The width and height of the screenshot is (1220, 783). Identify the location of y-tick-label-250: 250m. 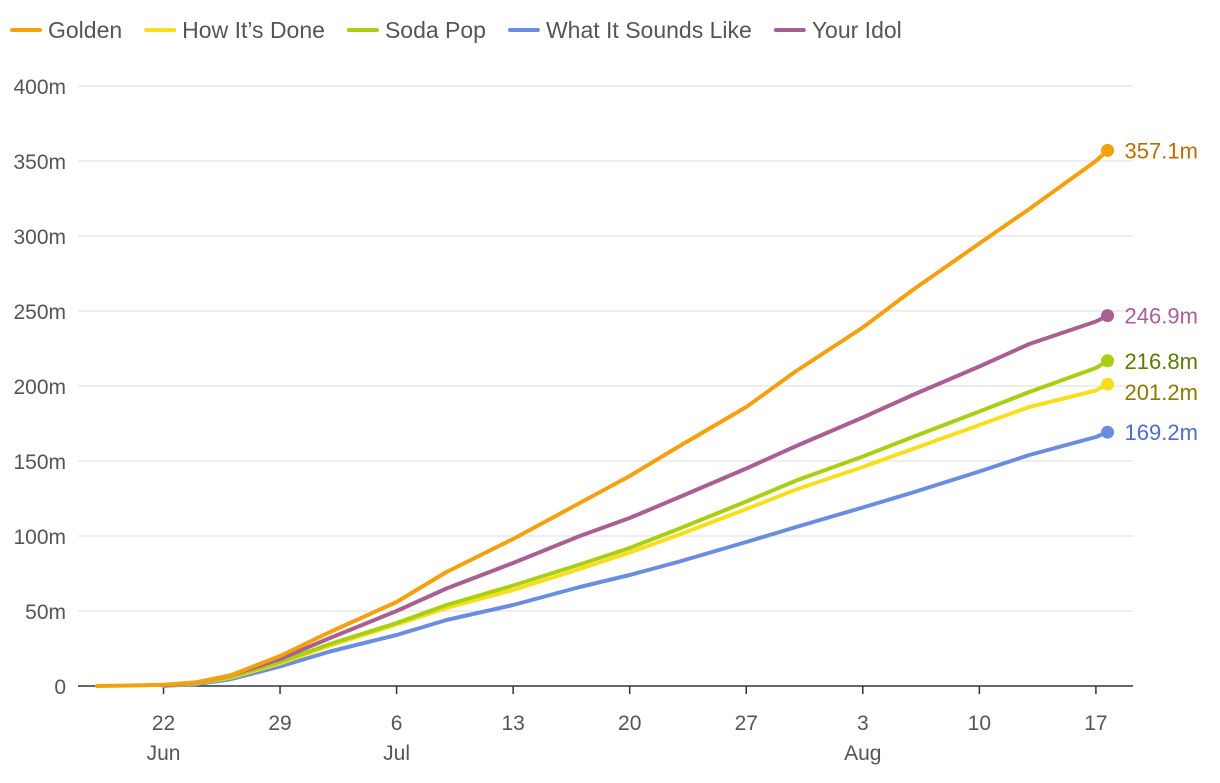
(39, 312).